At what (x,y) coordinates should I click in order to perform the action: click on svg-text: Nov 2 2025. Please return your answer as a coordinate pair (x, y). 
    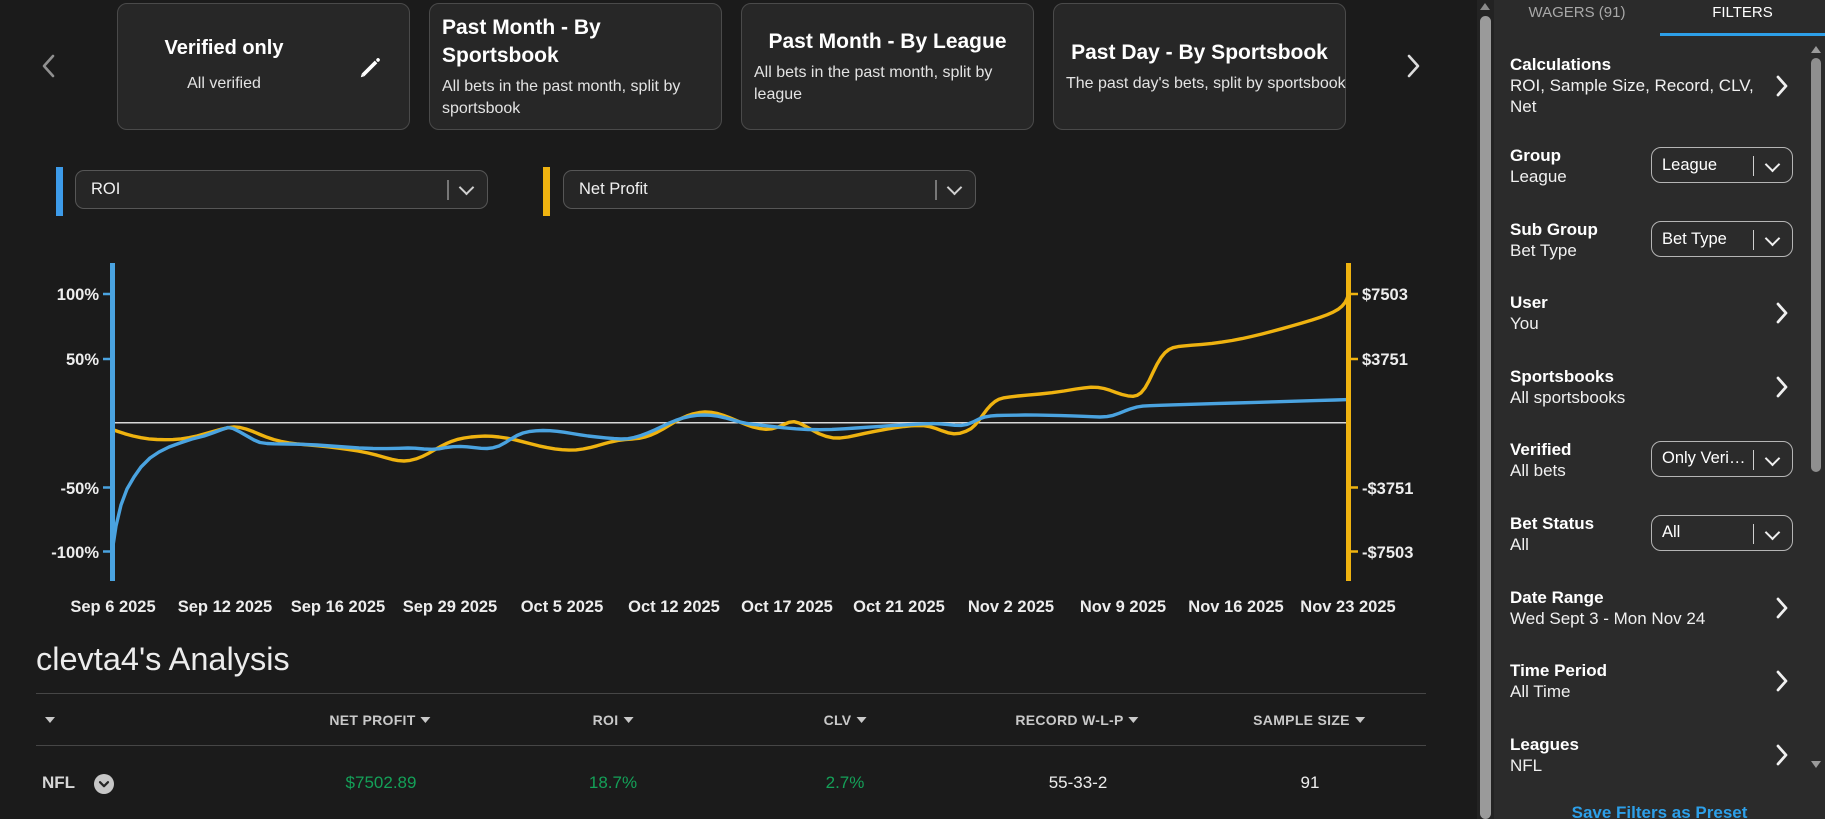
    Looking at the image, I should click on (1011, 607).